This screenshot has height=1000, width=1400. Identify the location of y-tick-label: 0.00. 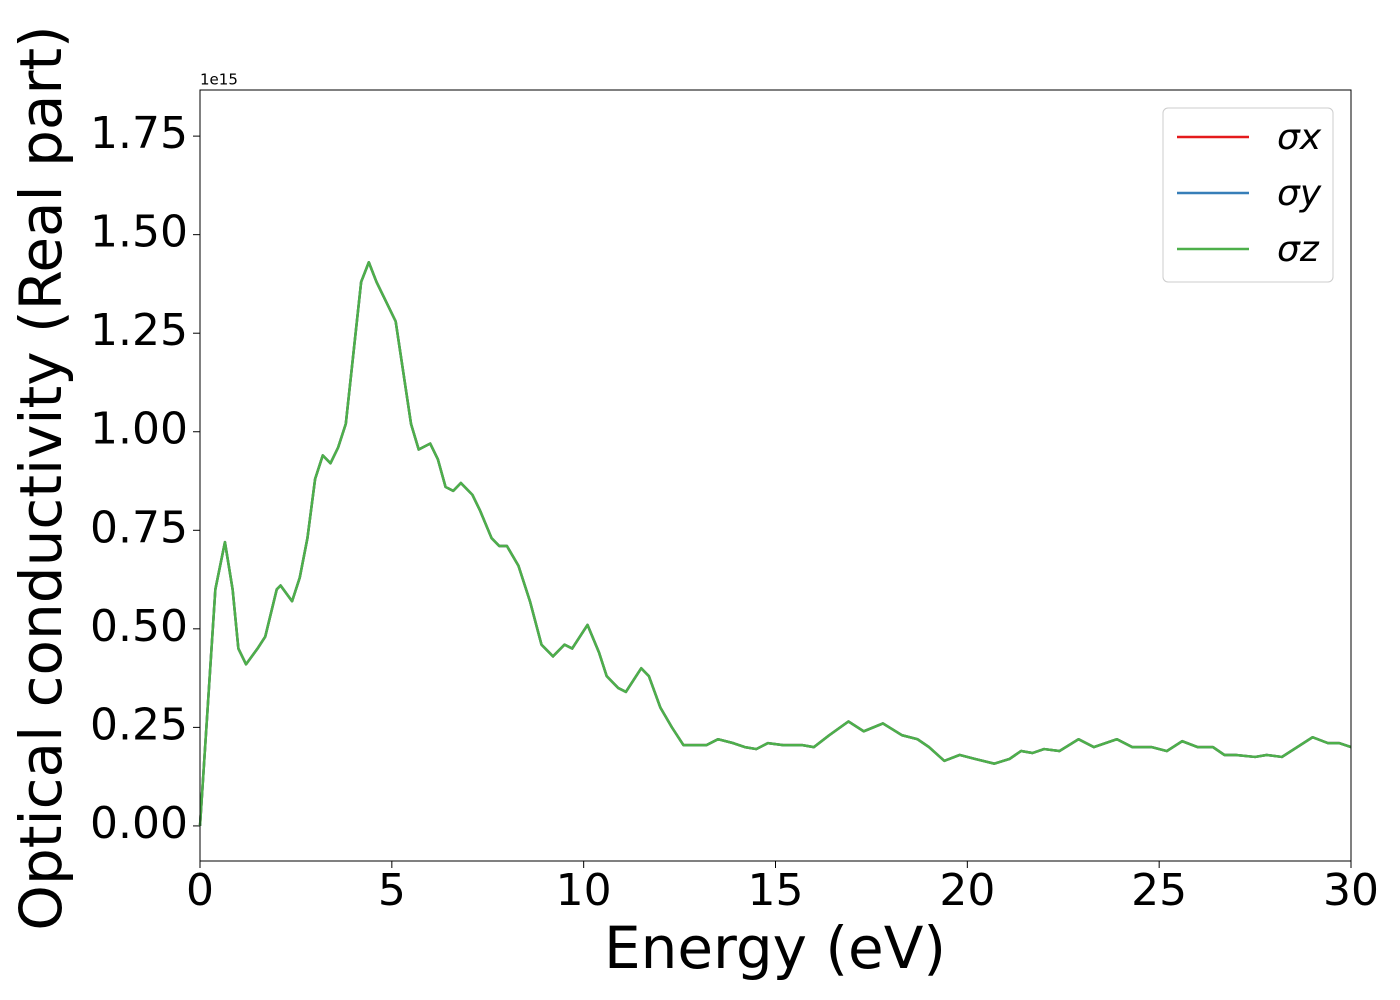
(139, 823).